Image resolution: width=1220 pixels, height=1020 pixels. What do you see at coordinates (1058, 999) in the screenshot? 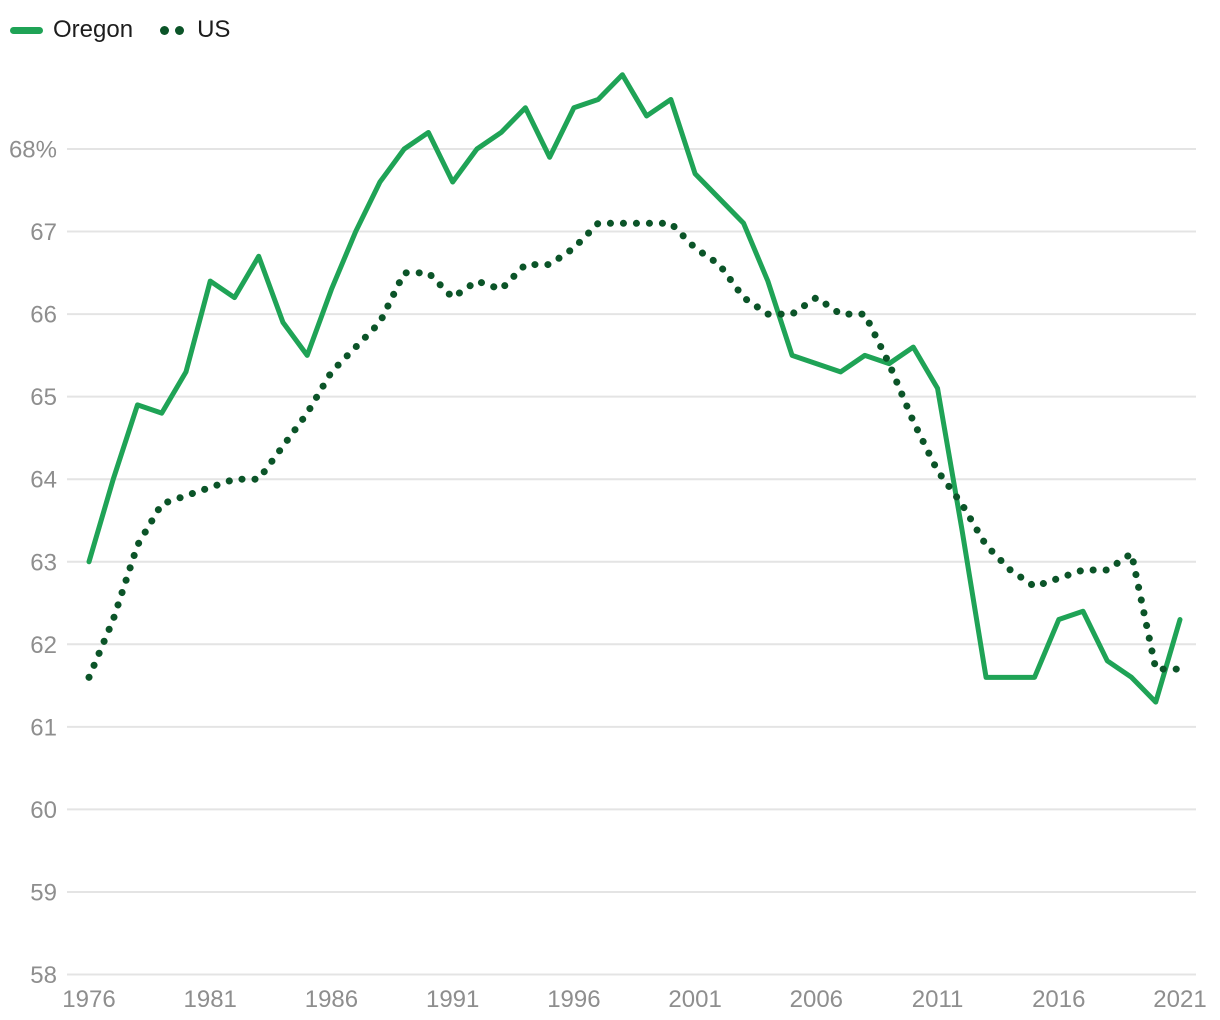
I see `x-tick-label-2016: 2016` at bounding box center [1058, 999].